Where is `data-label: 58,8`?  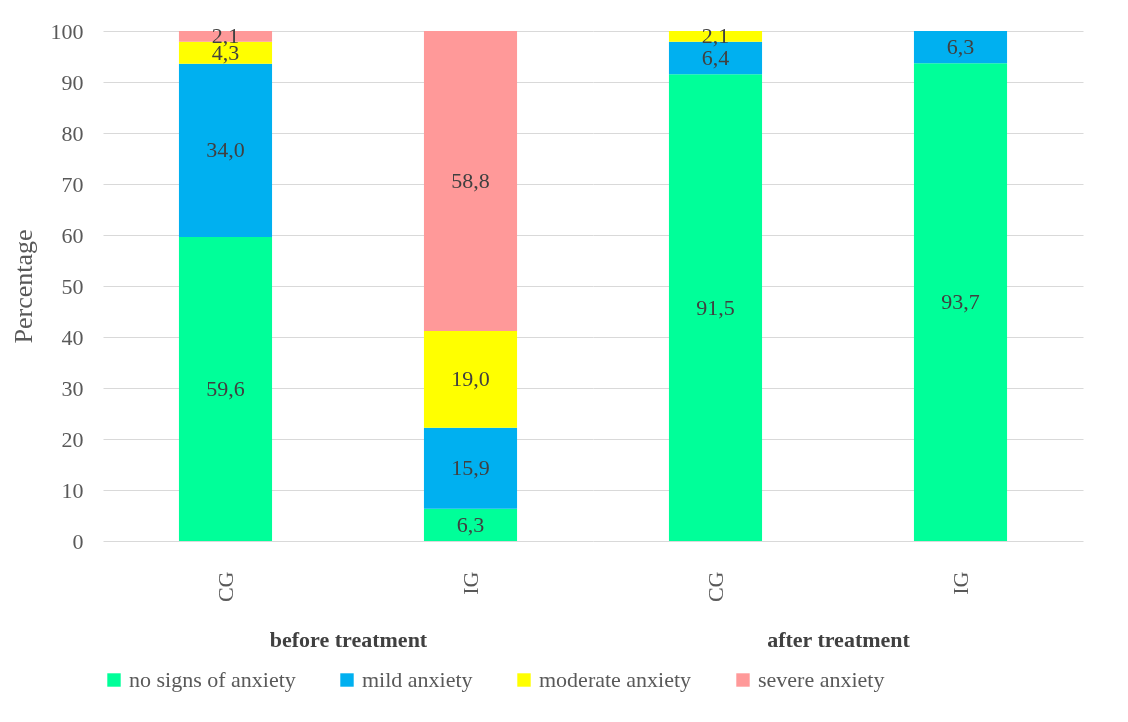
data-label: 58,8 is located at coordinates (470, 180).